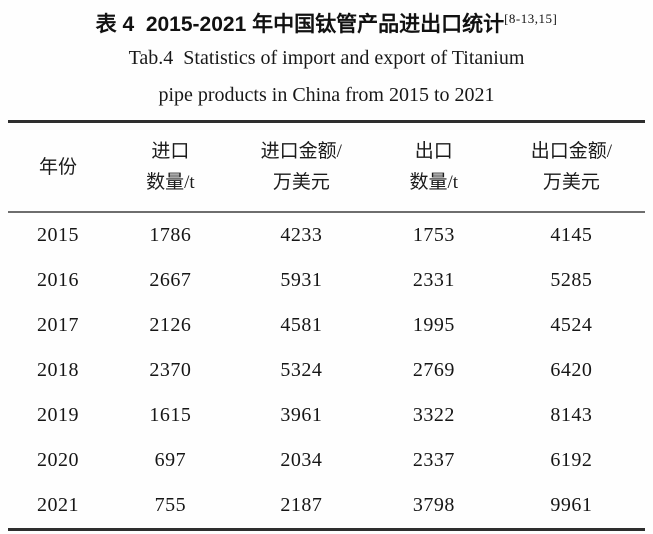  Describe the element at coordinates (571, 182) in the screenshot. I see `header-export-value-line2: 万美元` at that location.